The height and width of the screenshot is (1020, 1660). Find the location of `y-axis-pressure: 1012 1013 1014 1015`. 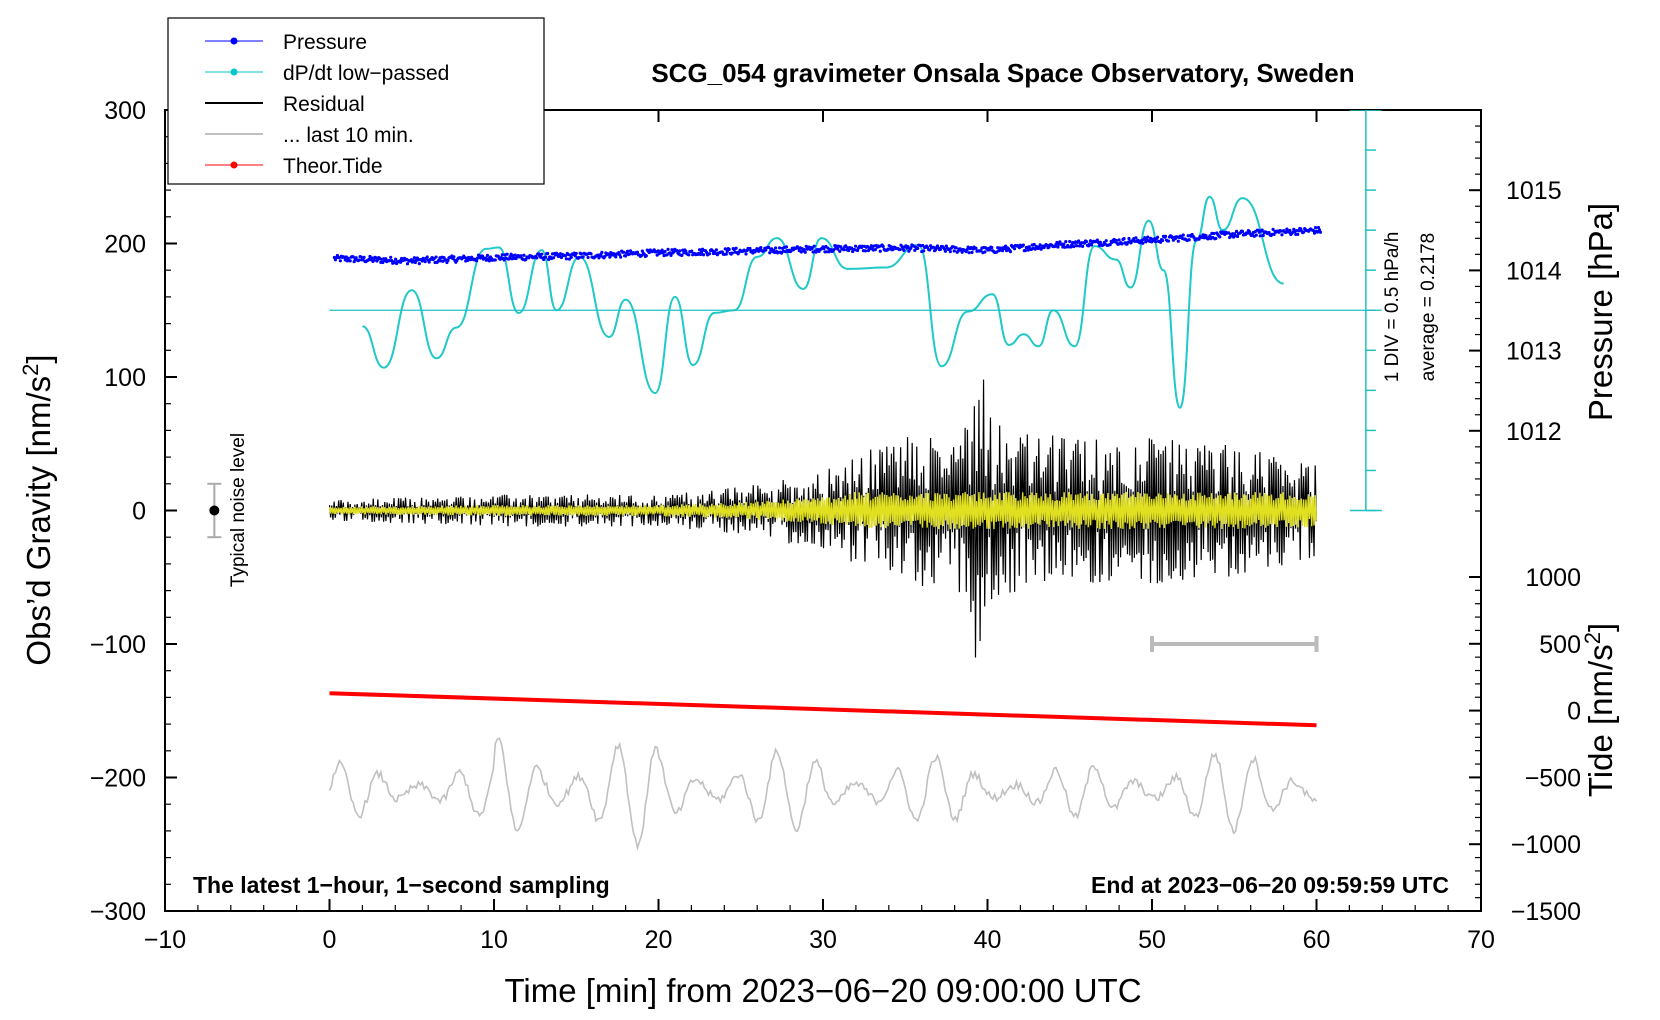

y-axis-pressure: 1012 1013 1014 1015 is located at coordinates (1515, 318).